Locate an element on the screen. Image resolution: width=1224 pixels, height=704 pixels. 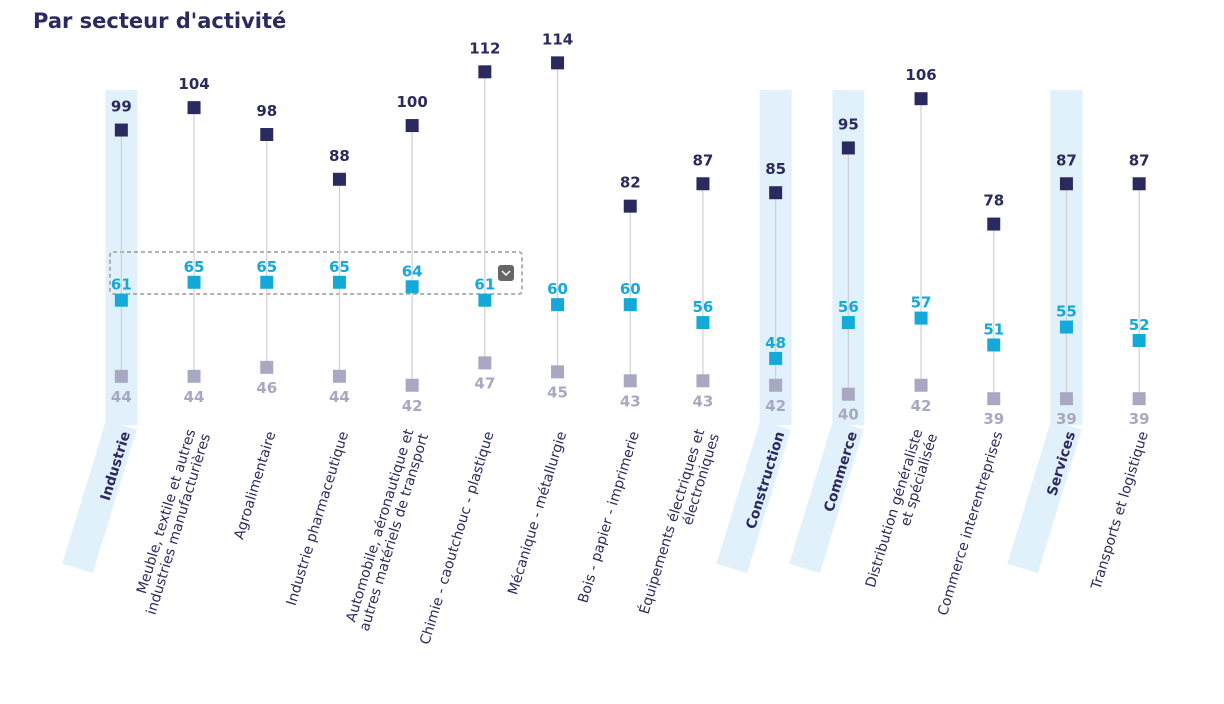
x-tick-label: Commerce interentreprises is located at coordinates (970, 524).